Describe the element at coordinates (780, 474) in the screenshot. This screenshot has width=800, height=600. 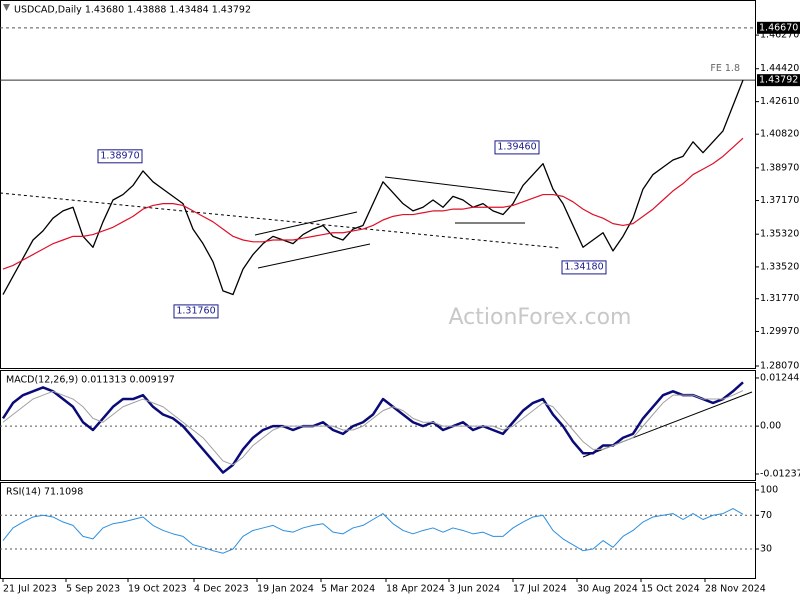
I see `y-tick-label: -0.01237` at that location.